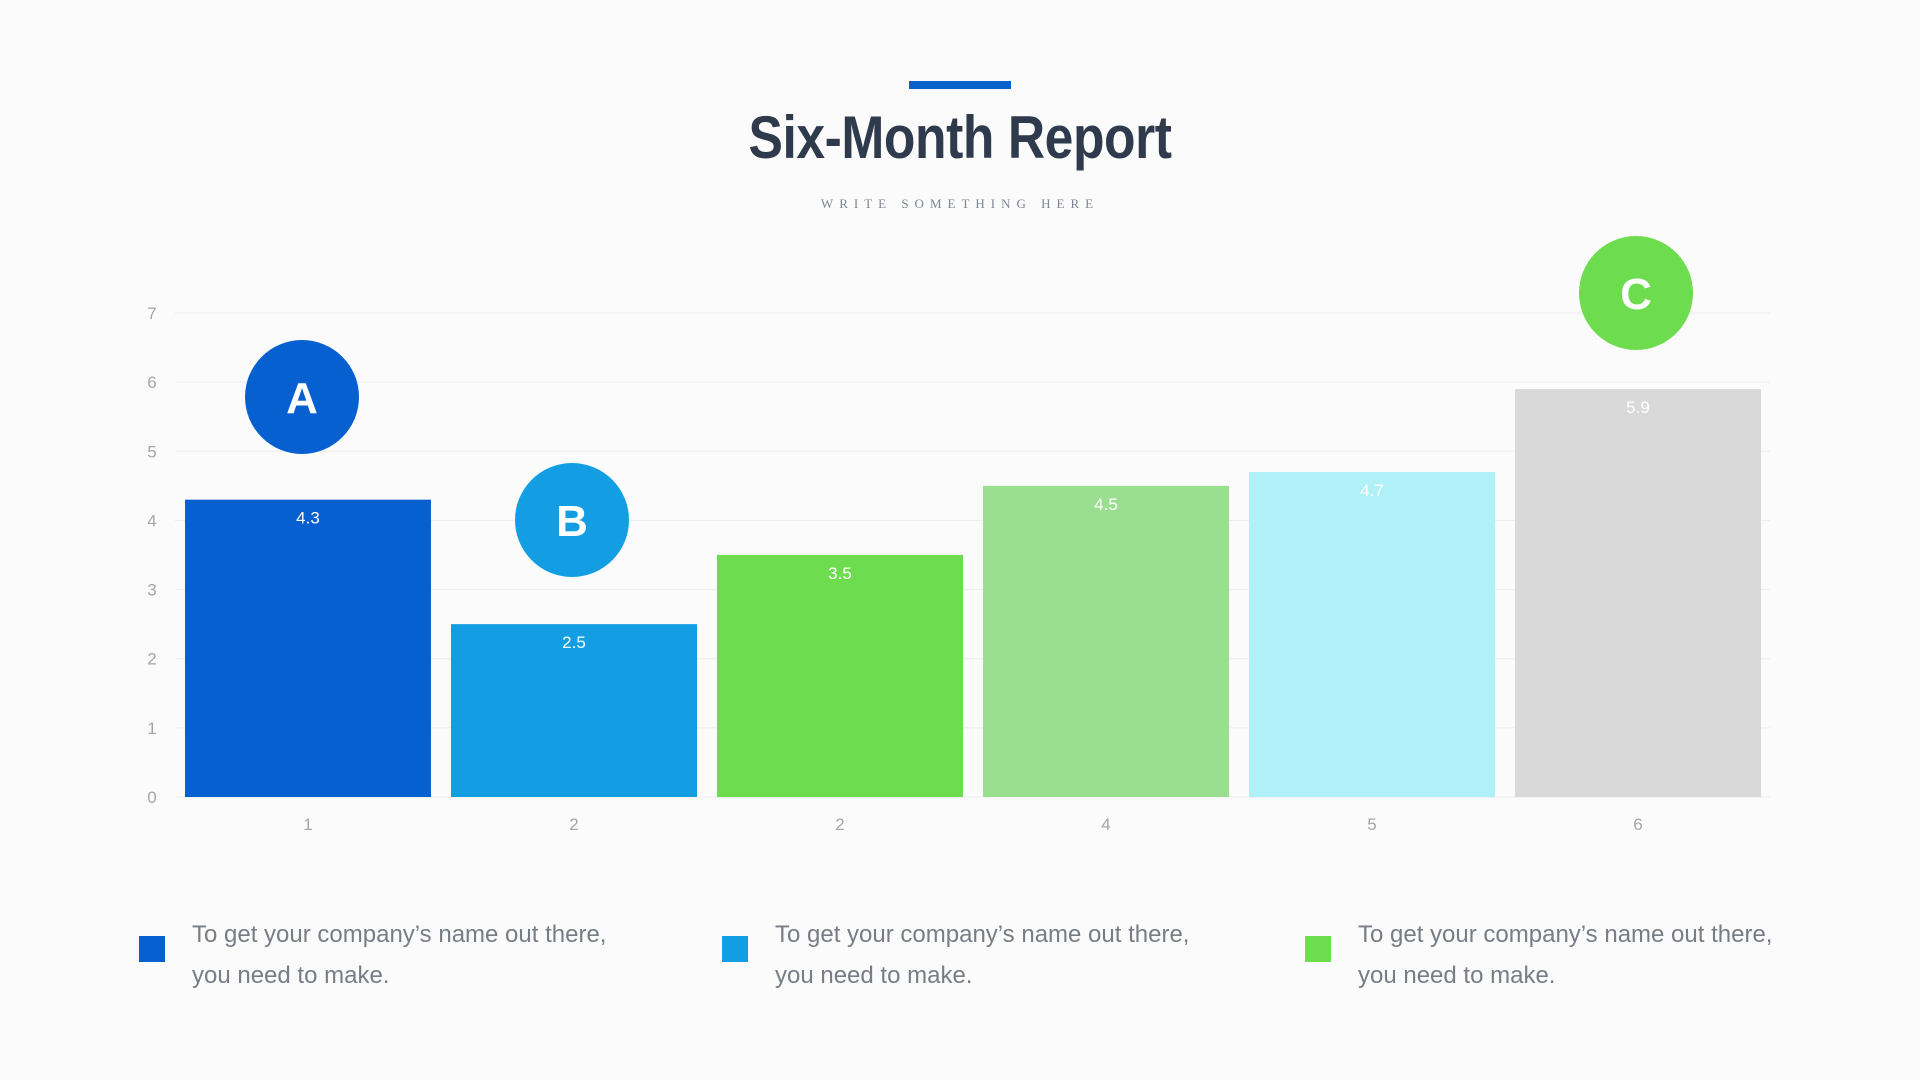  Describe the element at coordinates (151, 451) in the screenshot. I see `y-tick-label: 5` at that location.